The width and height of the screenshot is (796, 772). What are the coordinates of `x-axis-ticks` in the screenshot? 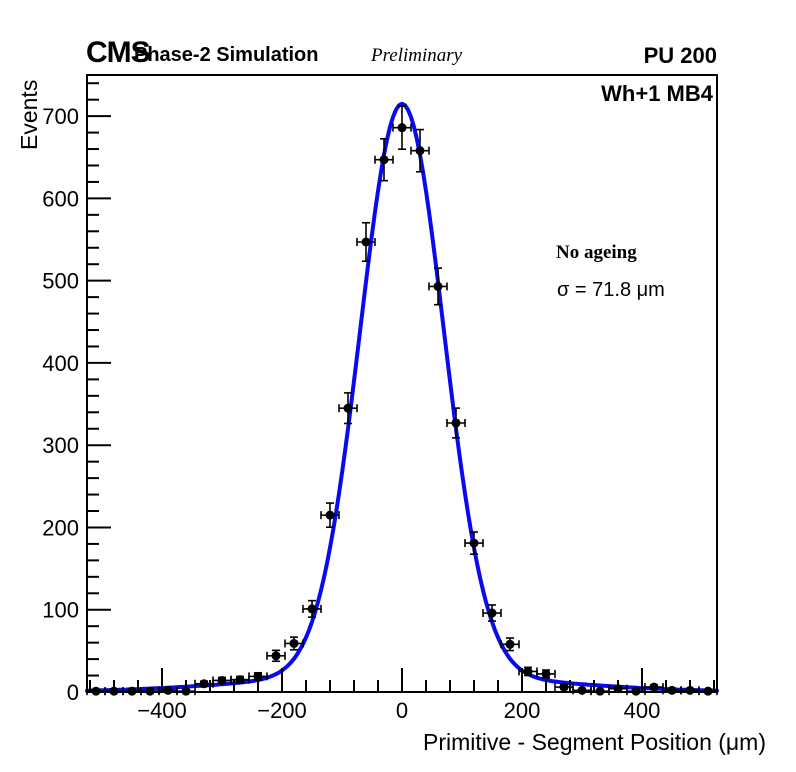 It's located at (402, 680).